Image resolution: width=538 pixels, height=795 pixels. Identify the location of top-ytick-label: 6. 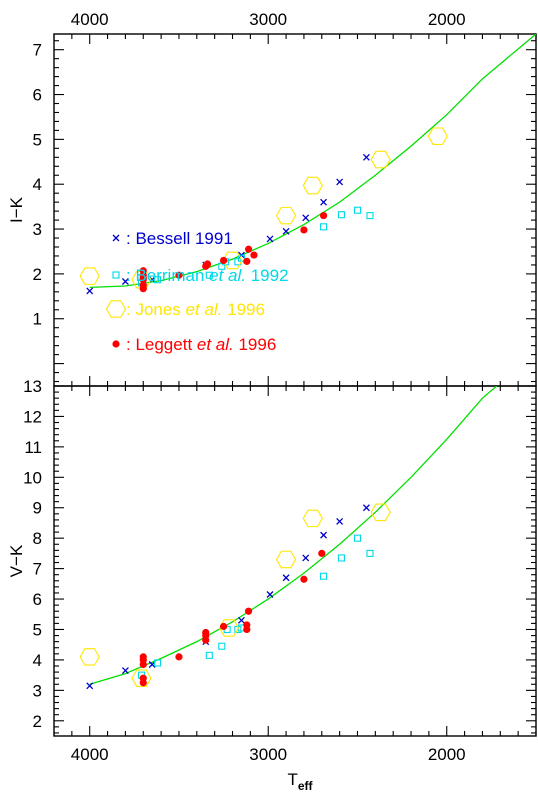
(37, 95).